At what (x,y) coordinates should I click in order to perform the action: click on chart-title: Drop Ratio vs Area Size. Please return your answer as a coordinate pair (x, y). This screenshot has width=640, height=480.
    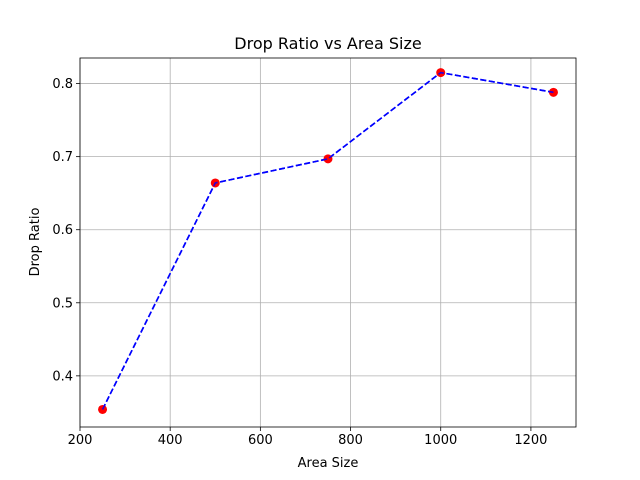
    Looking at the image, I should click on (327, 43).